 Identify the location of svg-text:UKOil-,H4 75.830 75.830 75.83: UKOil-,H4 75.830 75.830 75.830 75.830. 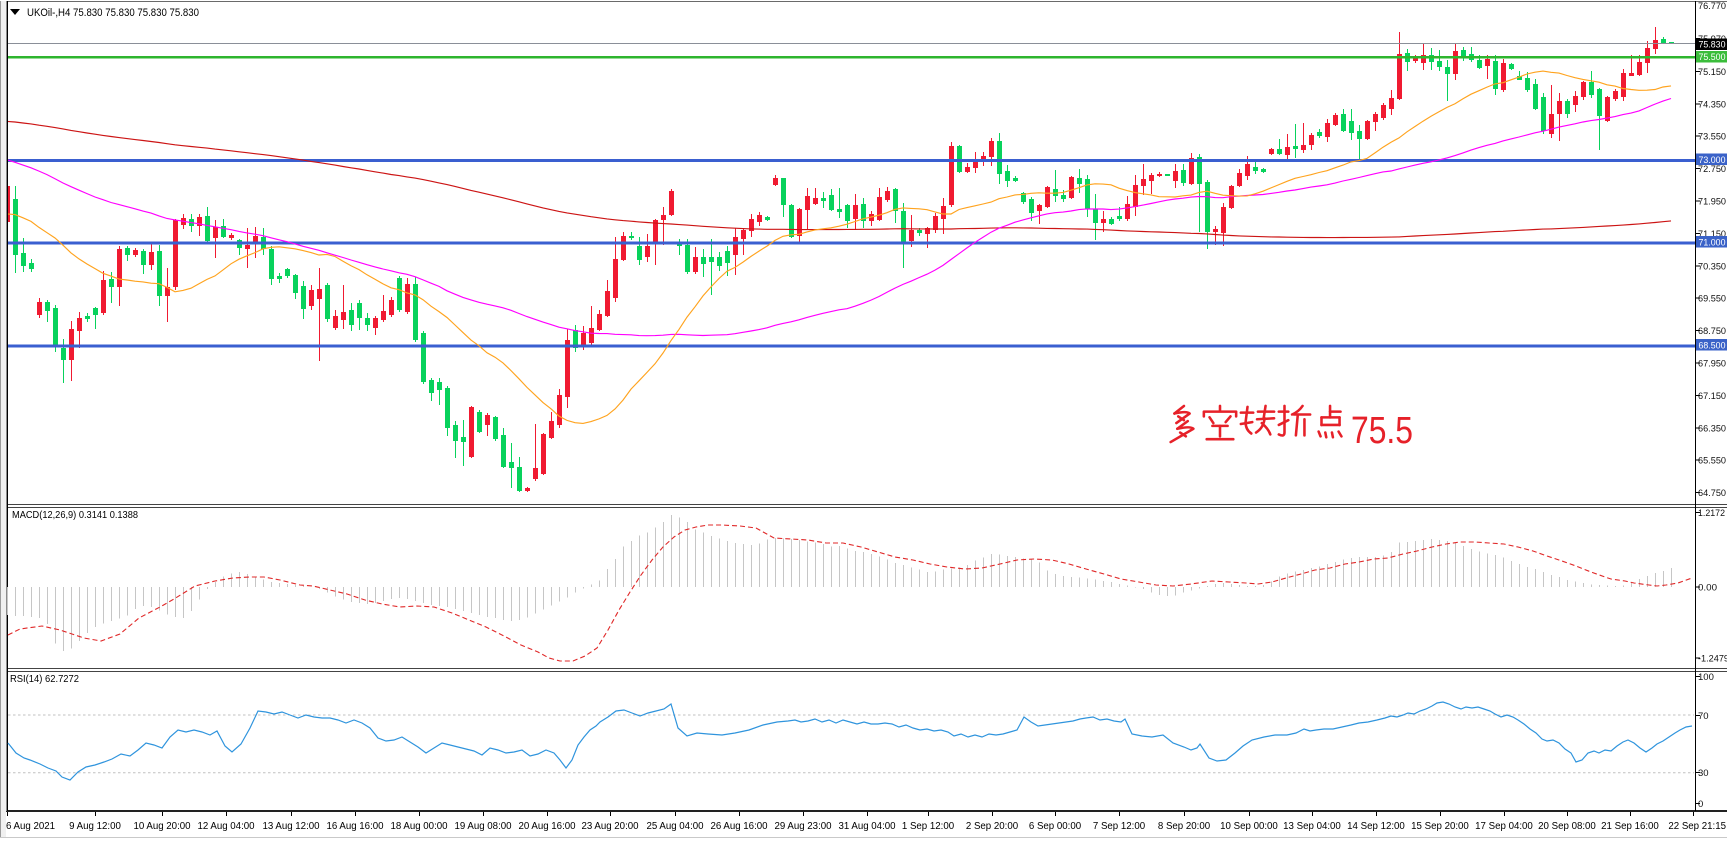
(113, 13).